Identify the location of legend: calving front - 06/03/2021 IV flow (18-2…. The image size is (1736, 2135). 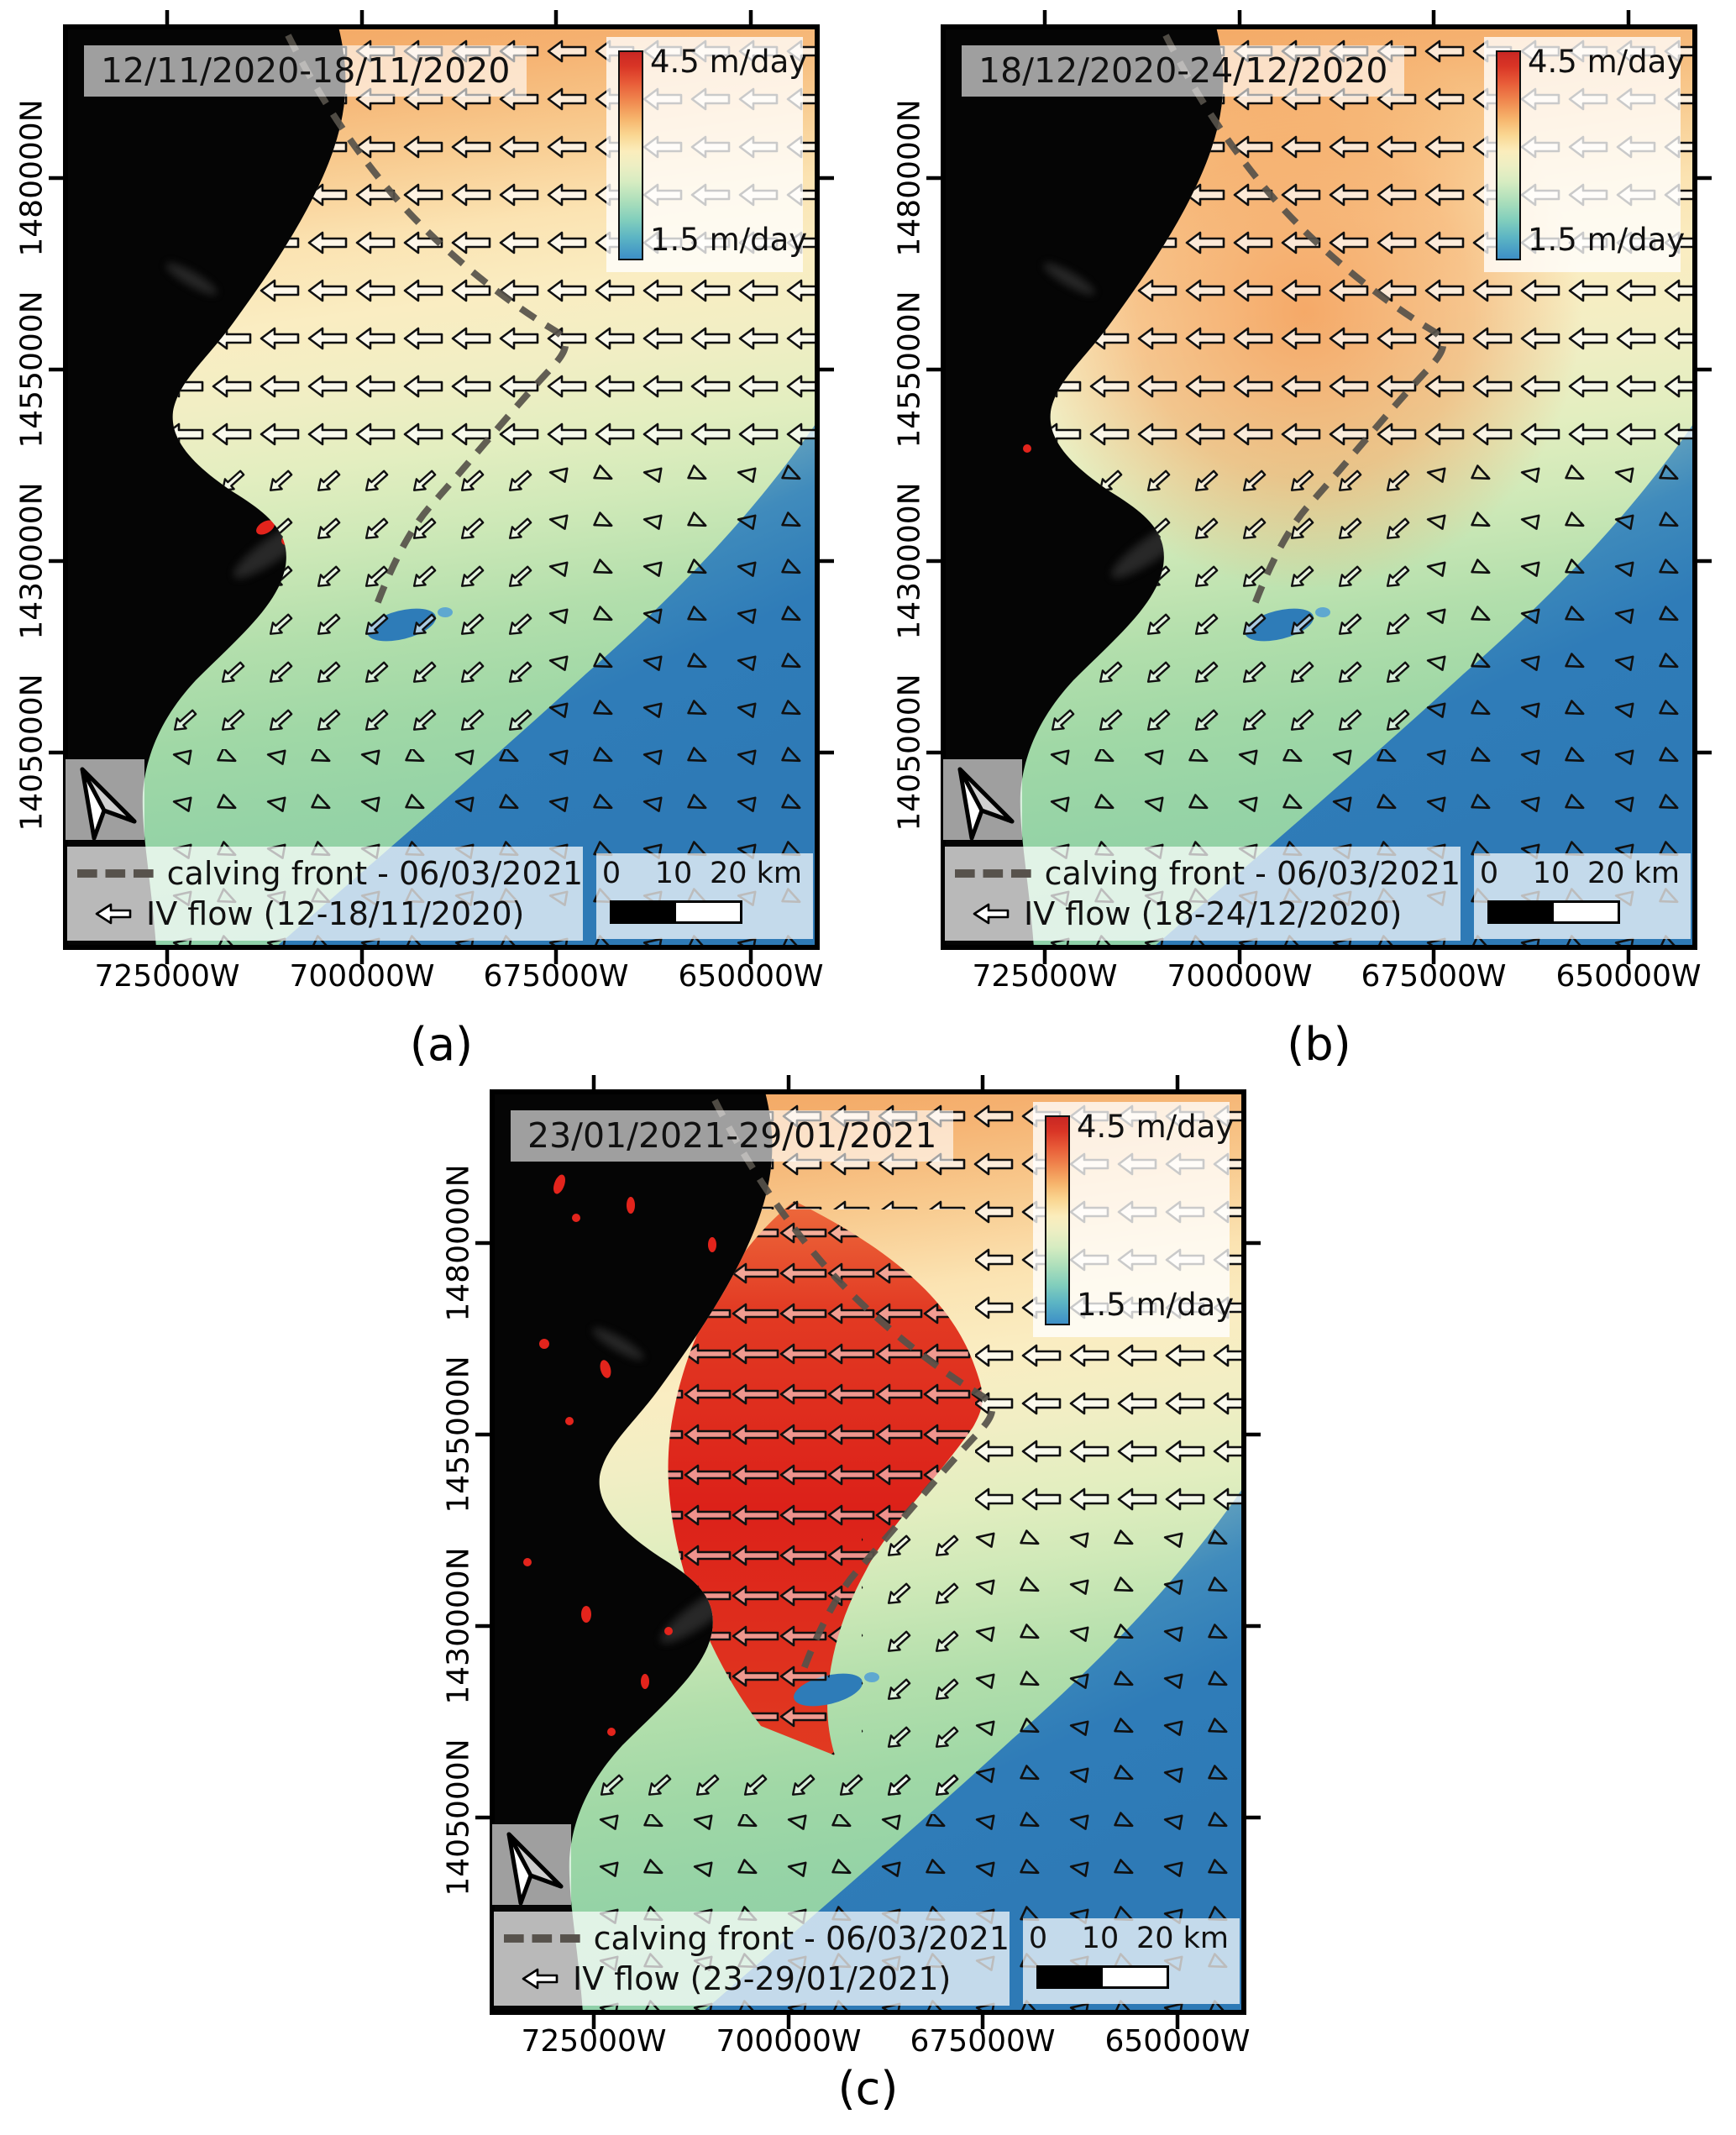
(1203, 894).